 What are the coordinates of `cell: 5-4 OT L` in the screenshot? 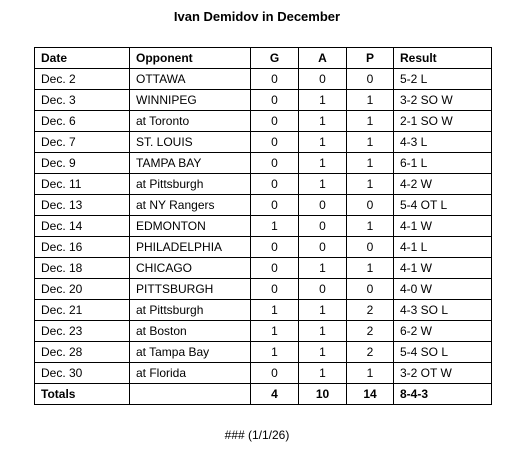 It's located at (442, 205).